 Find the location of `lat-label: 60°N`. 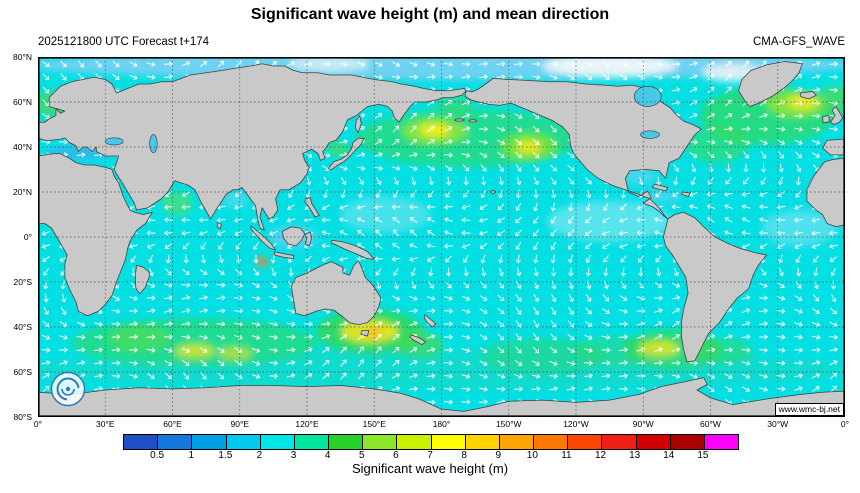

lat-label: 60°N is located at coordinates (22, 101).